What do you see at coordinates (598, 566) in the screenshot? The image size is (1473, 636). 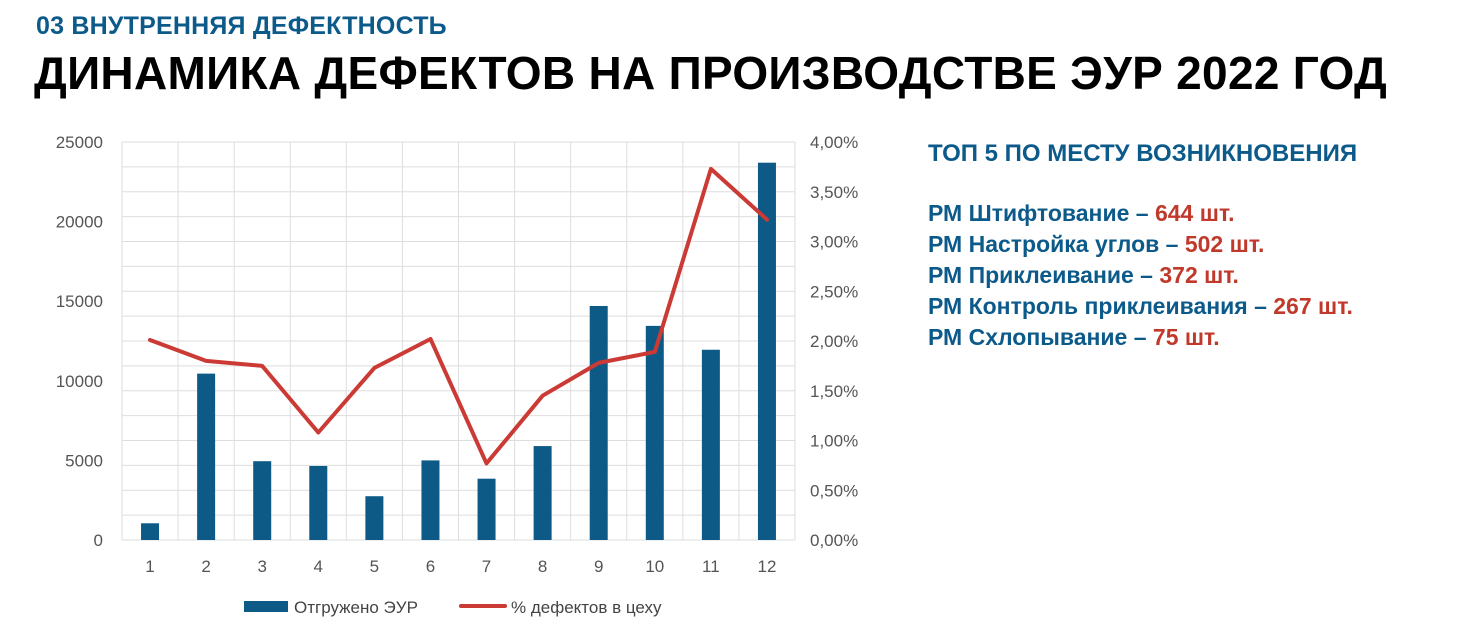 I see `x-tick-label: 9` at bounding box center [598, 566].